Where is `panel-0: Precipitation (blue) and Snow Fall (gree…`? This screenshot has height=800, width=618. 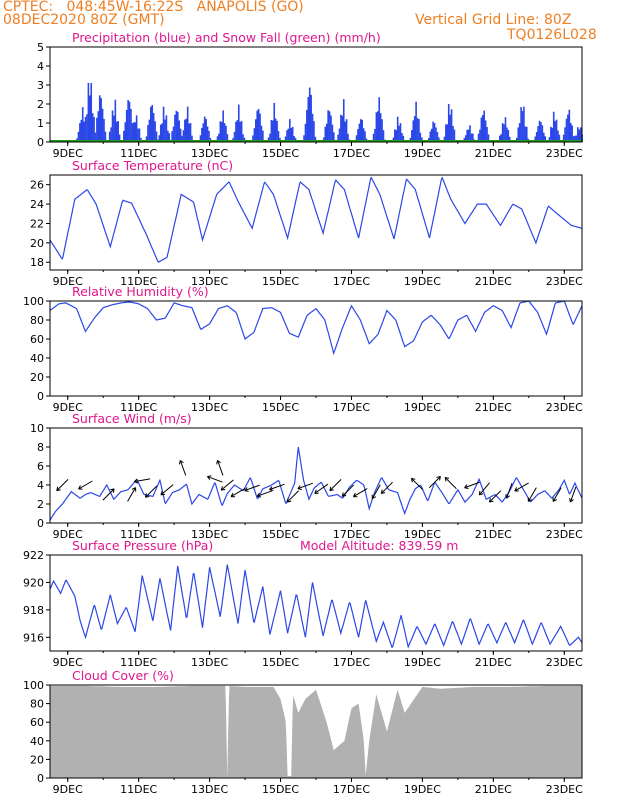
panel-0: Precipitation (blue) and Snow Fall (gree… is located at coordinates (310, 95).